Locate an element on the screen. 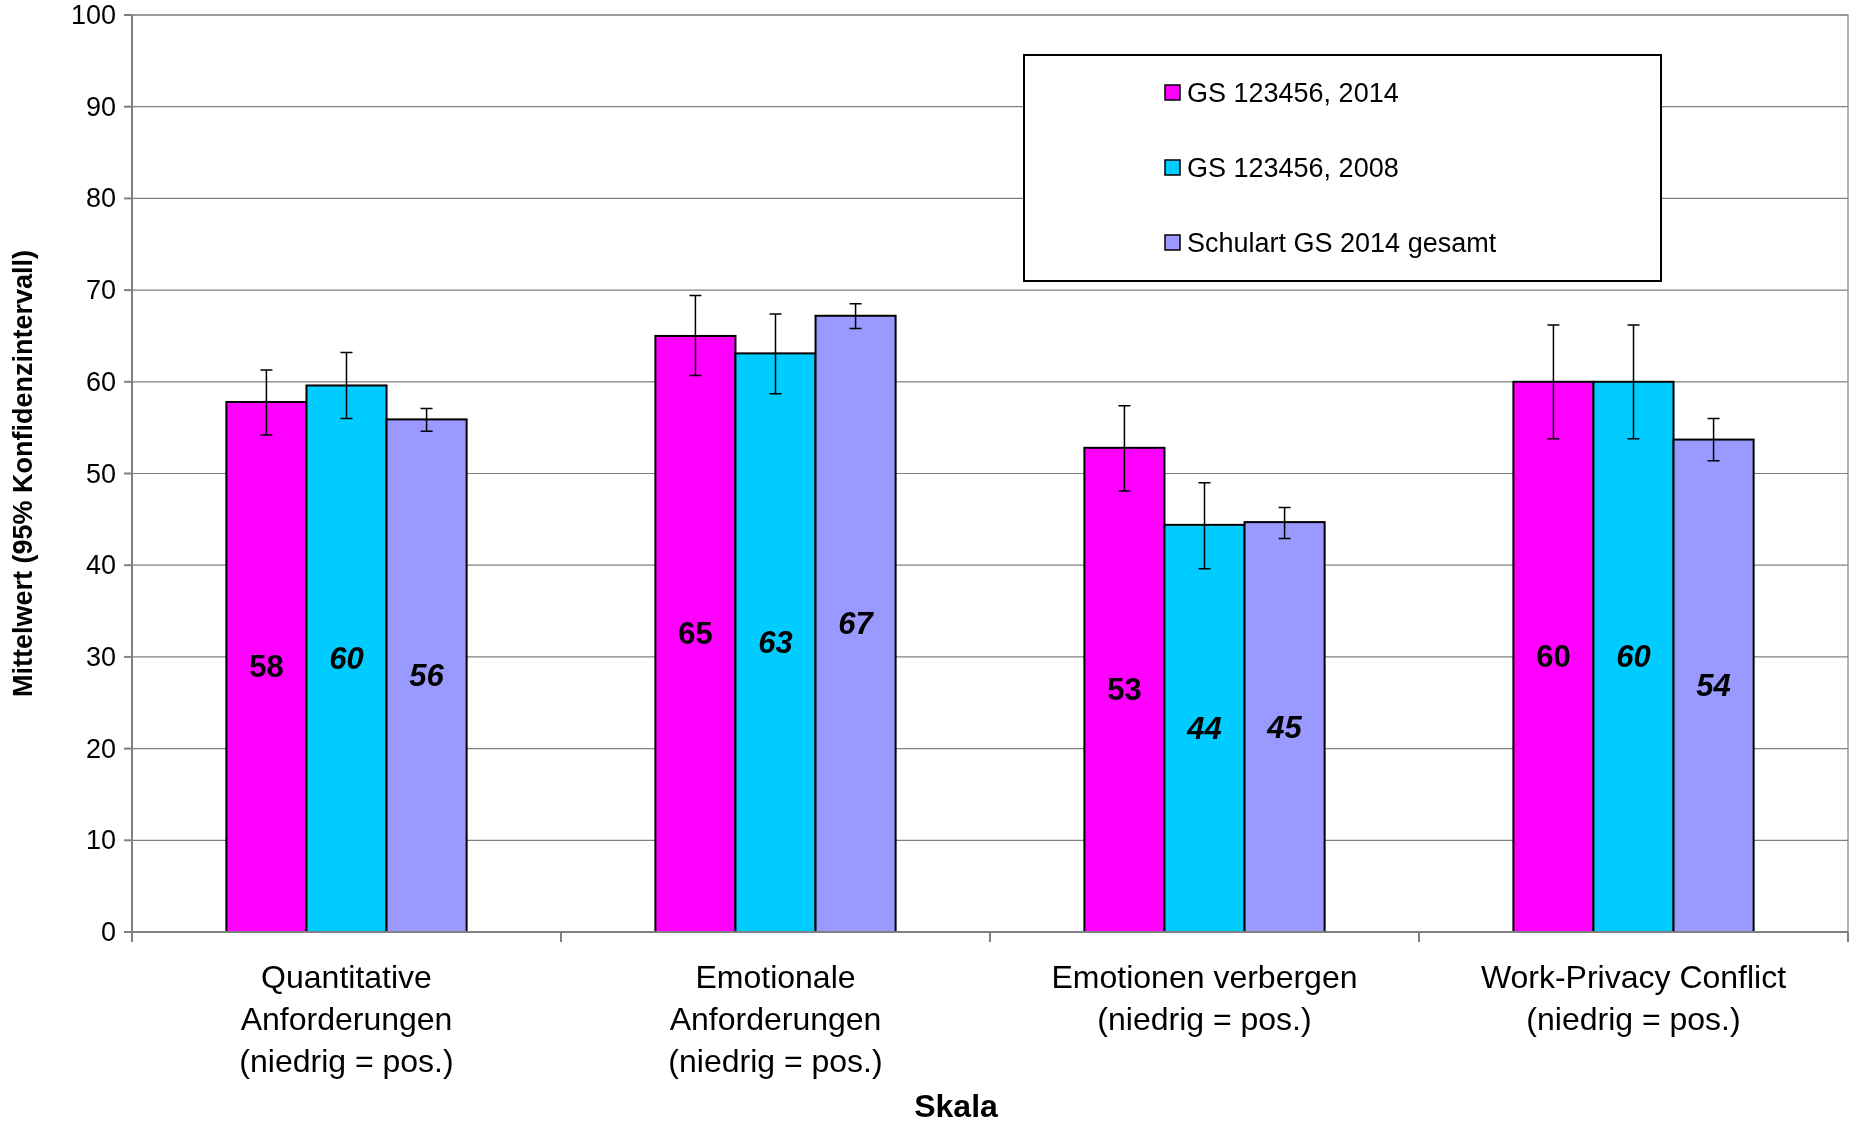 Image resolution: width=1850 pixels, height=1125 pixels. y-tick-label: 70 is located at coordinates (100, 290).